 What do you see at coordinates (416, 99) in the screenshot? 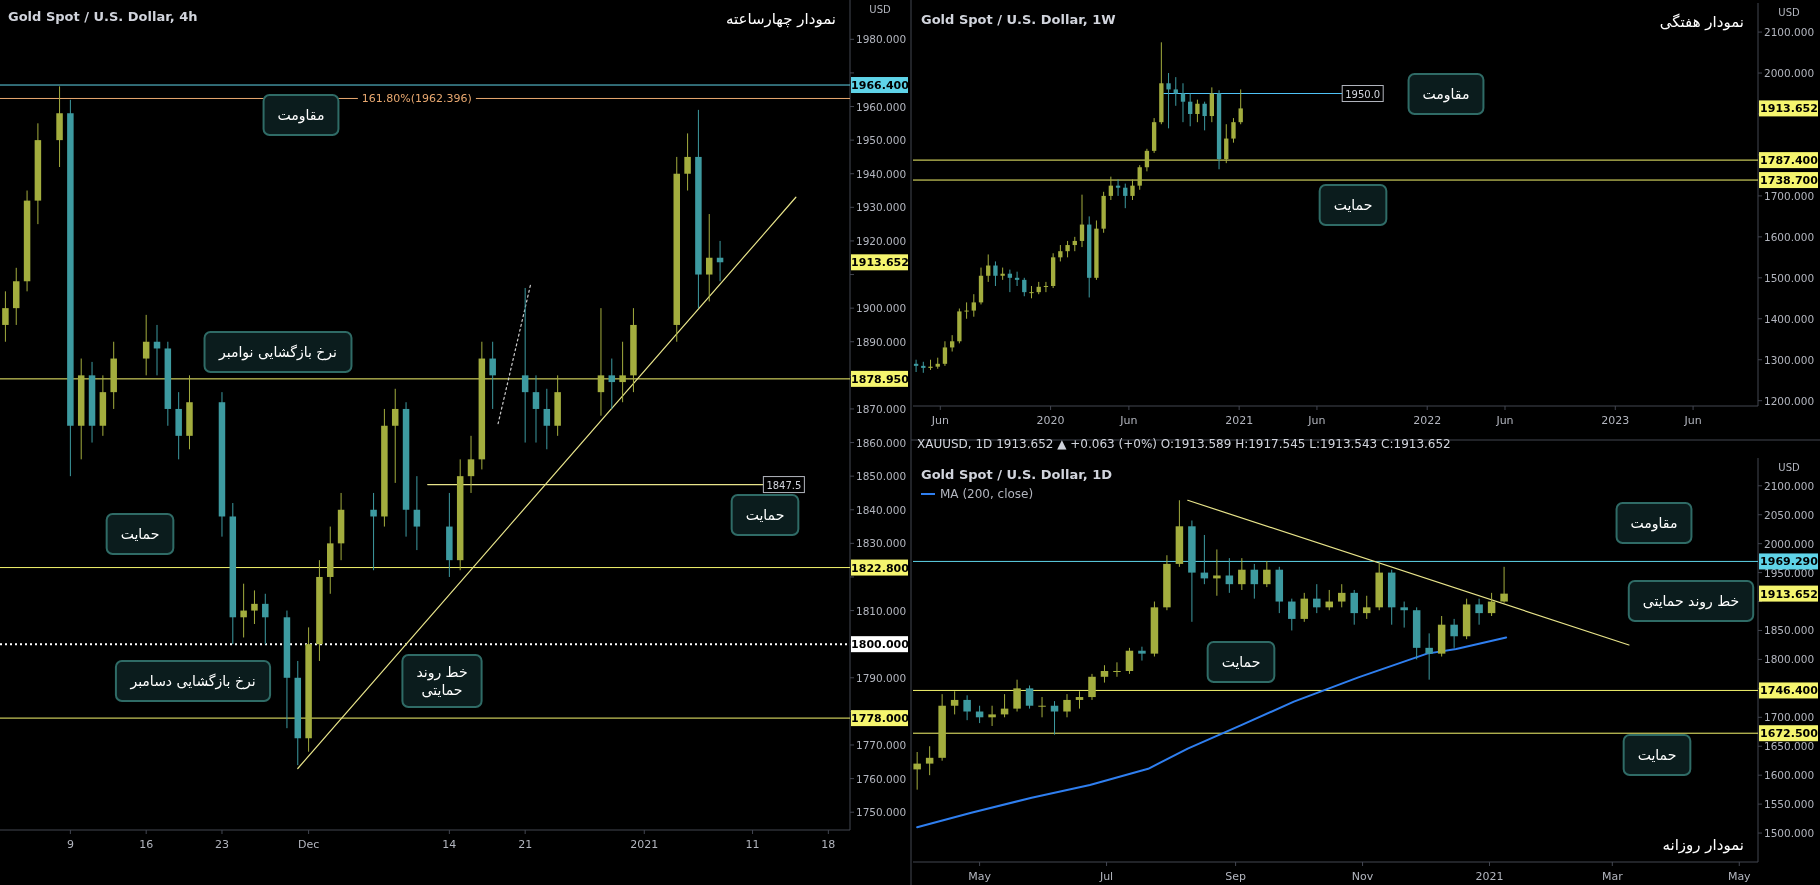
I see `annotation: 161.80%(1962.396)` at bounding box center [416, 99].